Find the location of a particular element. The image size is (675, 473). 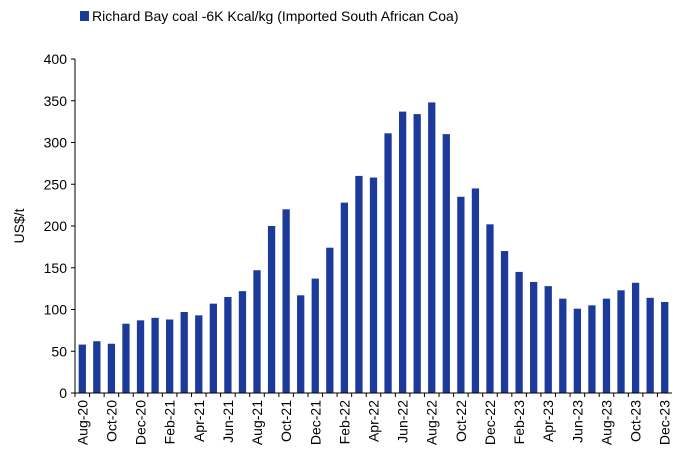

x-tick-label: Dec-21 is located at coordinates (315, 422).